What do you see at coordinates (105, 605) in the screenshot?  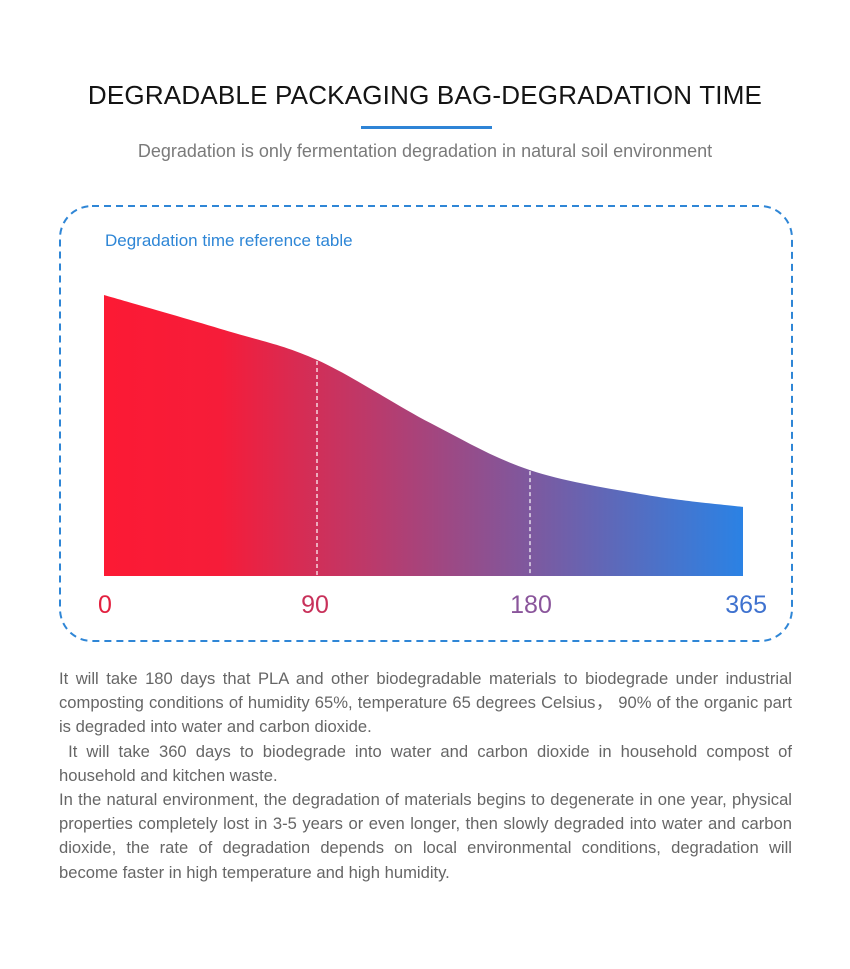 I see `x-tick-label-0: 0` at bounding box center [105, 605].